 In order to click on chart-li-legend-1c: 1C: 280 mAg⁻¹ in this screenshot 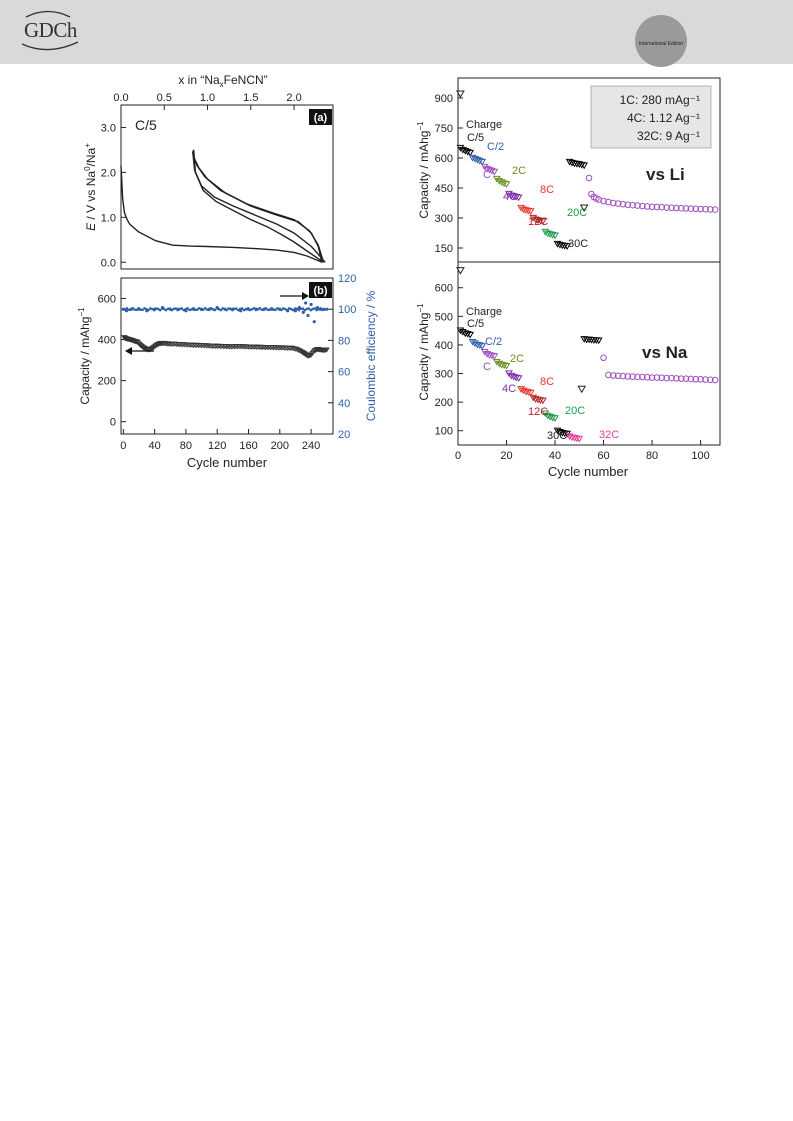, I will do `click(660, 100)`.